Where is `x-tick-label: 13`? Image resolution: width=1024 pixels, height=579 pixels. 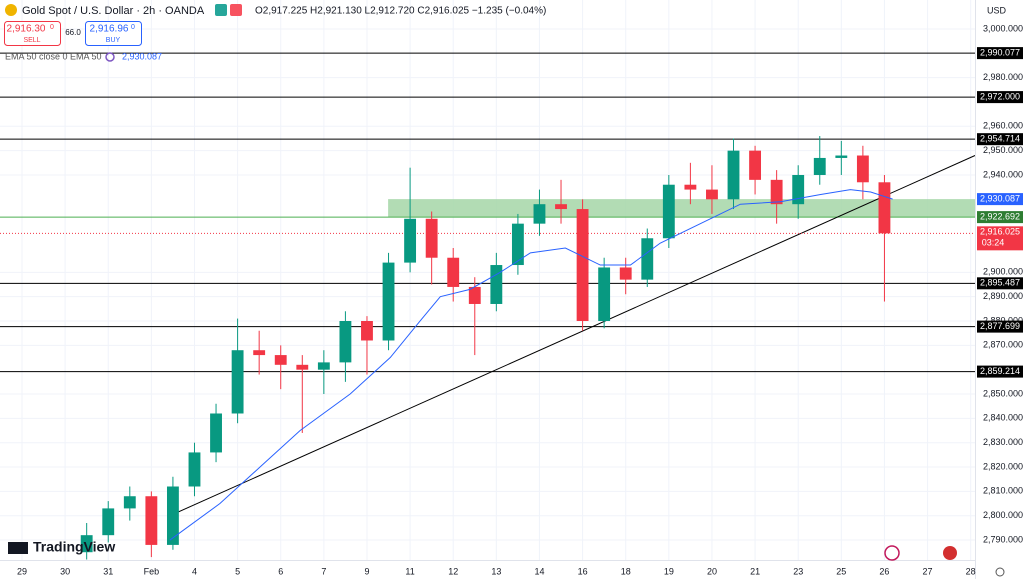 x-tick-label: 13 is located at coordinates (496, 571).